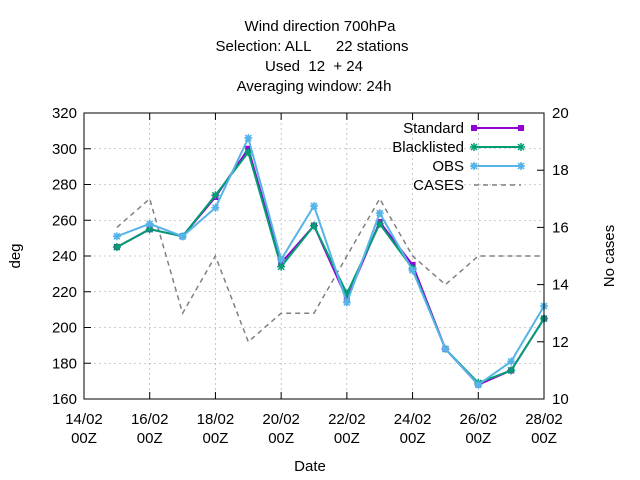 The width and height of the screenshot is (640, 480). Describe the element at coordinates (281, 419) in the screenshot. I see `x-tick-label-date: 20/02` at that location.